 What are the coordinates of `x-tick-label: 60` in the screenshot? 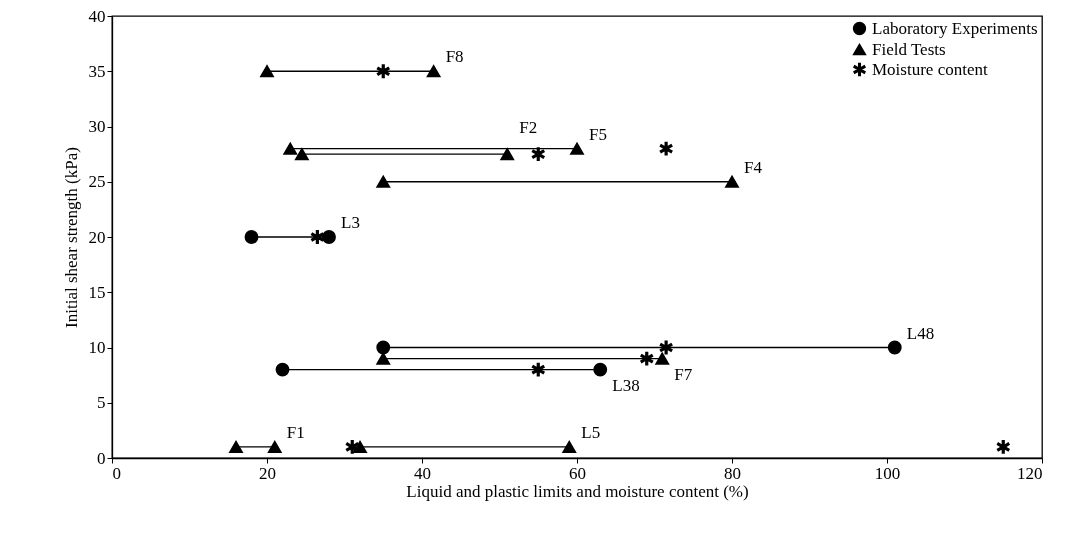 It's located at (577, 473).